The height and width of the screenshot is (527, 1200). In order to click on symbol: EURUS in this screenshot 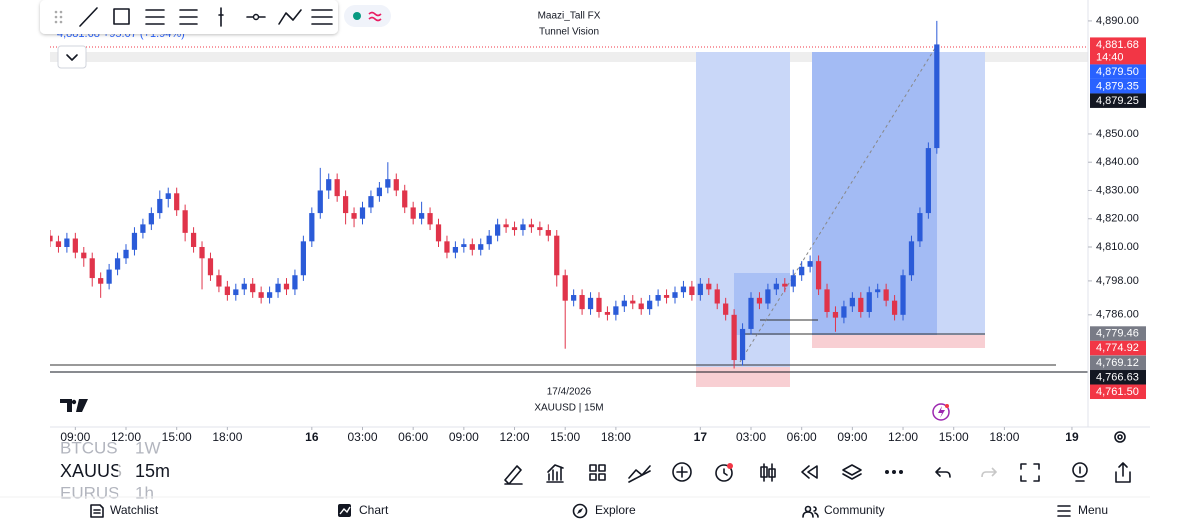, I will do `click(90, 492)`.